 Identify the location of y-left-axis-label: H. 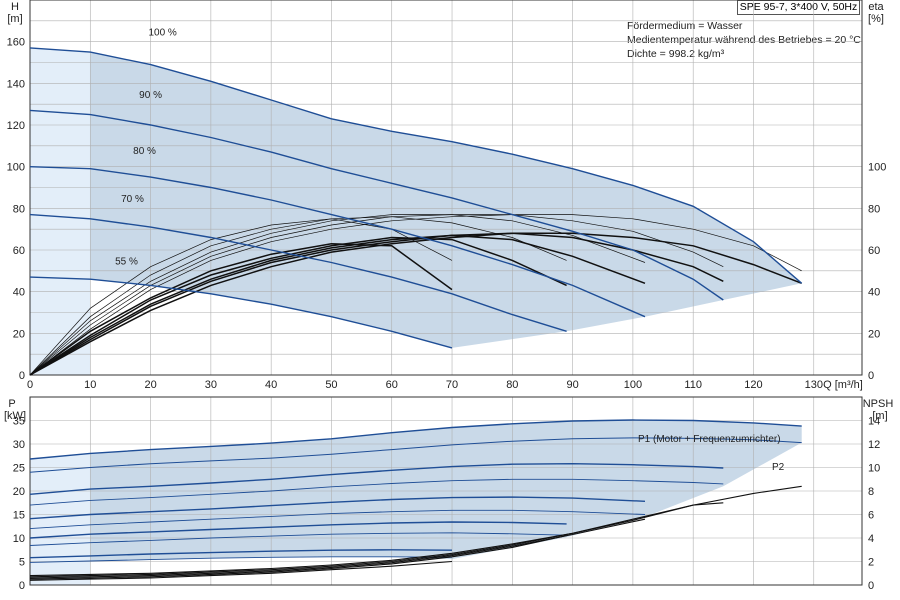
(15, 7).